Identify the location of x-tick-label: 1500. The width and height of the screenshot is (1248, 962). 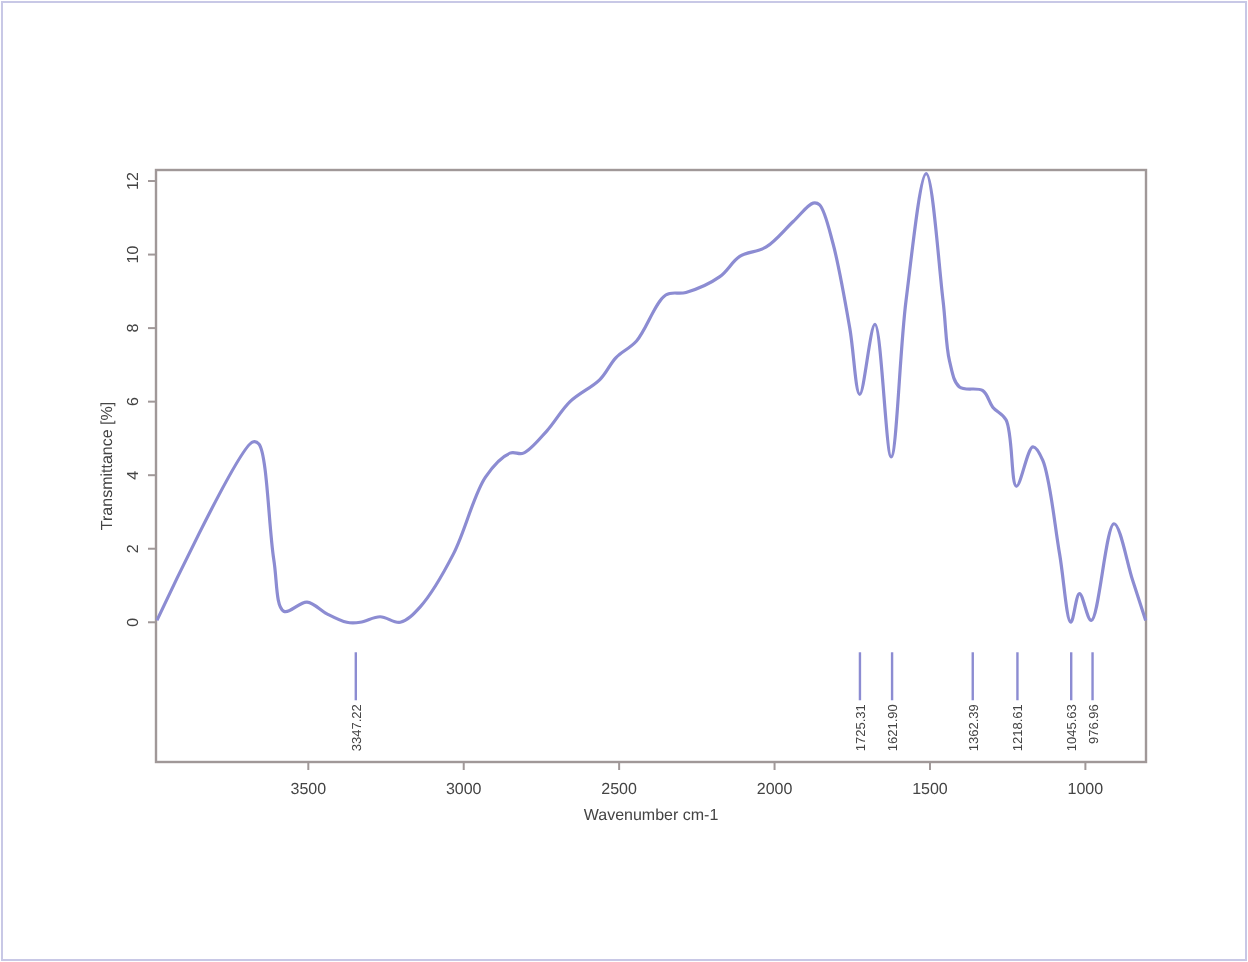
(930, 789).